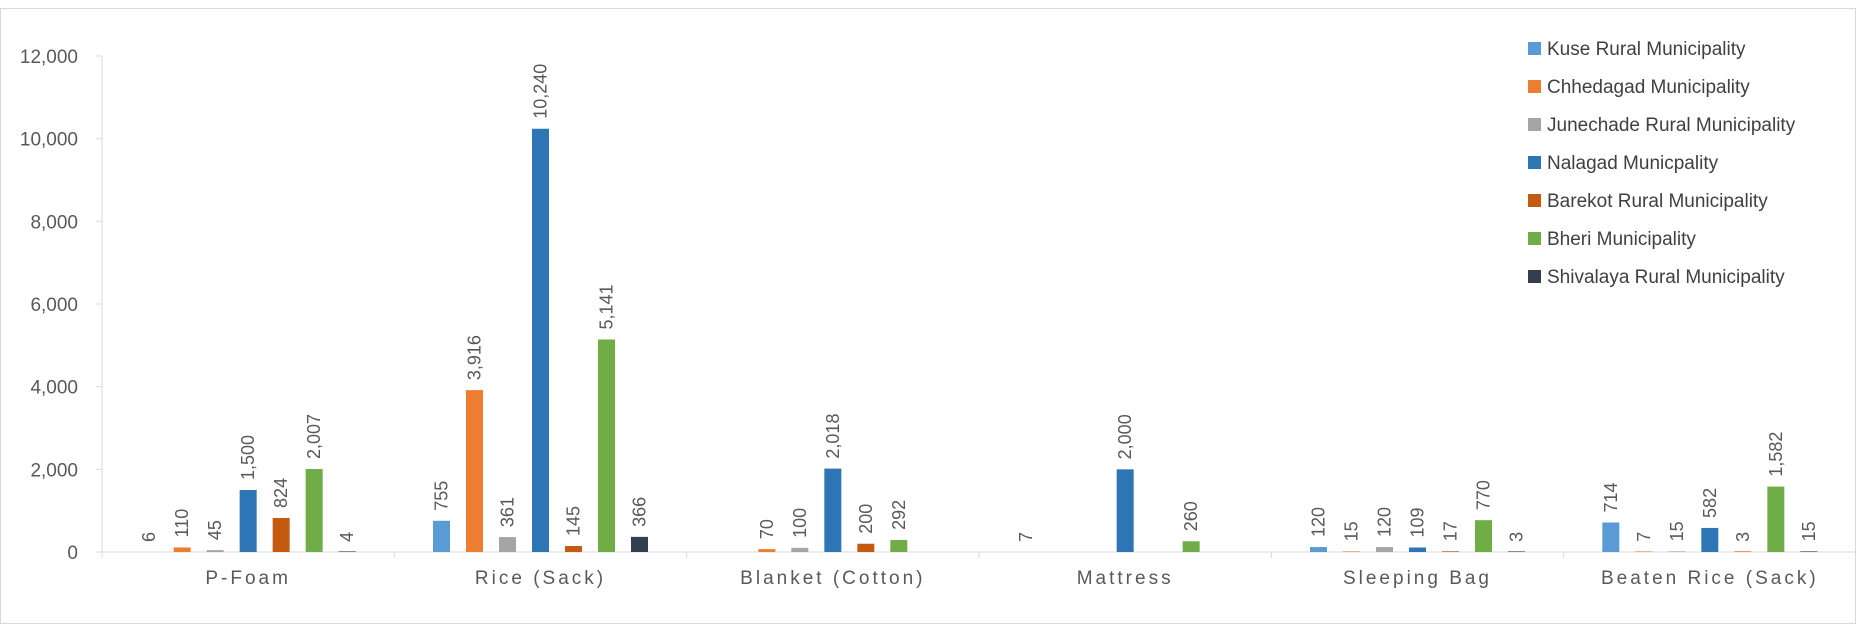  What do you see at coordinates (833, 436) in the screenshot?
I see `data-label: 2,018` at bounding box center [833, 436].